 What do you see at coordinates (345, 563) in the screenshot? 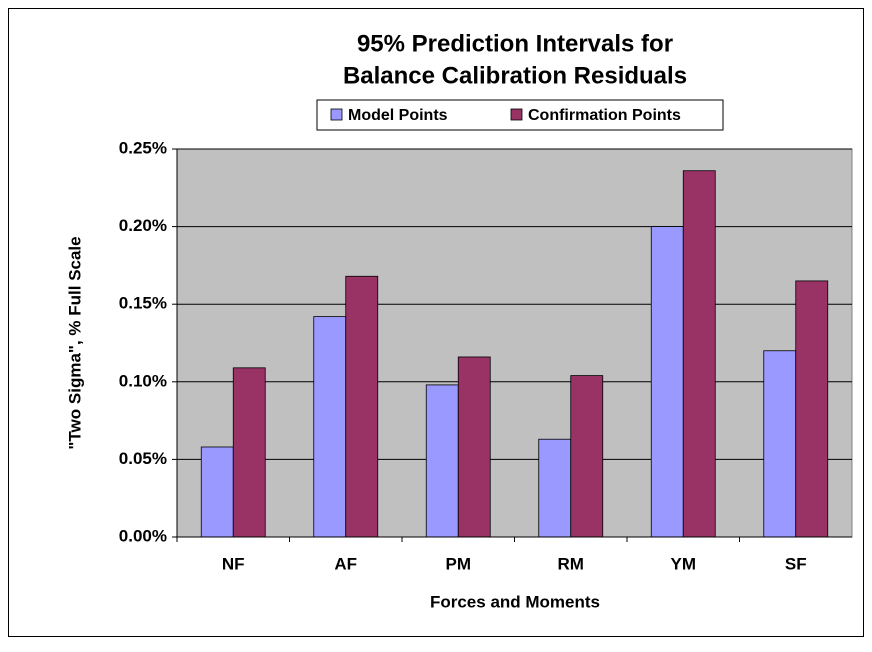
I see `x-tick-label: AF` at bounding box center [345, 563].